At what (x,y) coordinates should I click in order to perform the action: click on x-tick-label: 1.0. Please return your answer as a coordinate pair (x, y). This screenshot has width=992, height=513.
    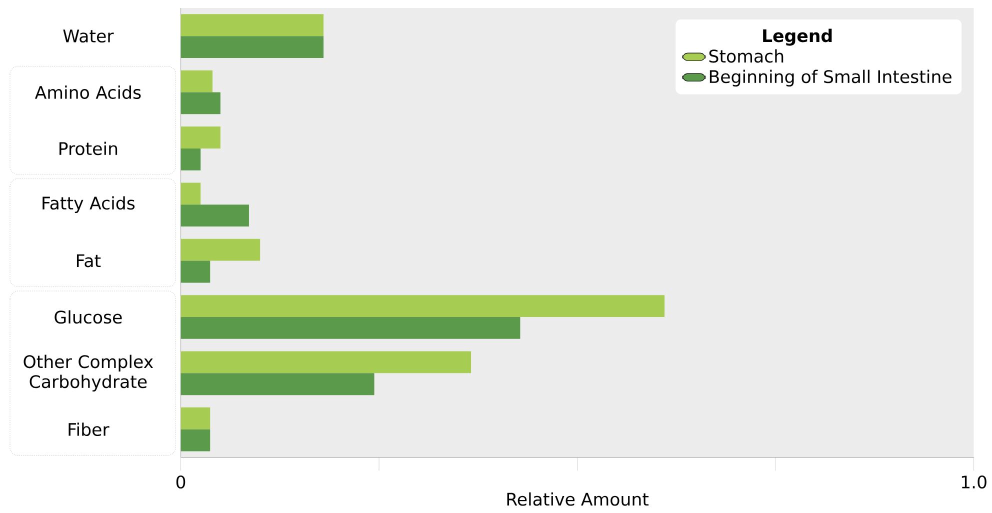
    Looking at the image, I should click on (974, 481).